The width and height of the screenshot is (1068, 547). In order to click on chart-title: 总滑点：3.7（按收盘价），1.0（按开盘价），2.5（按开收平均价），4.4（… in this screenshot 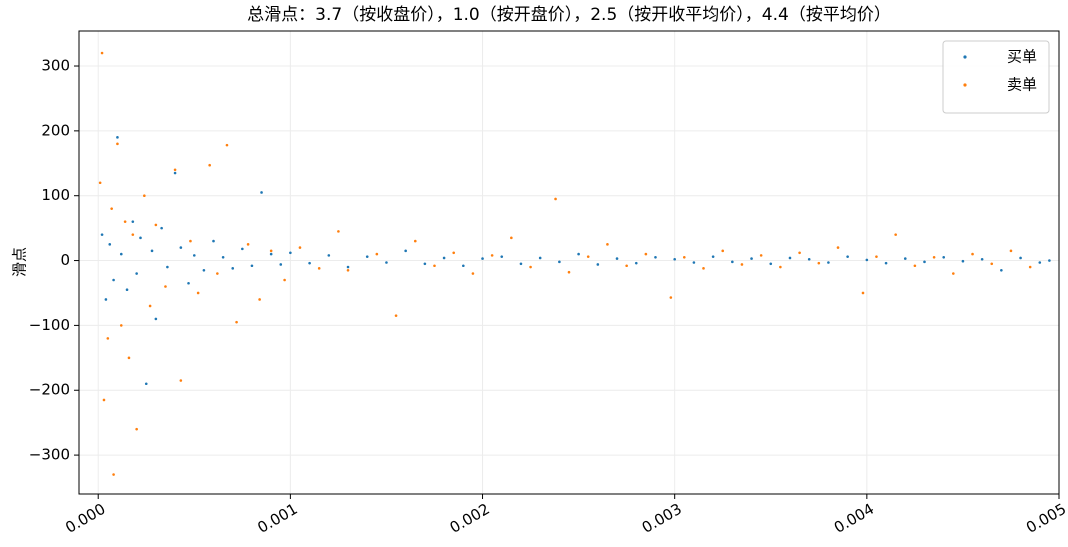, I will do `click(569, 15)`.